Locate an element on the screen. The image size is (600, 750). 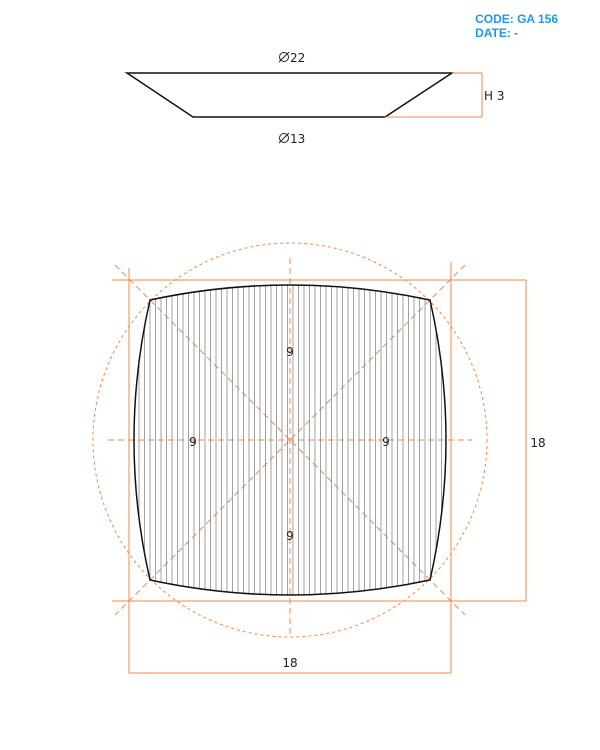
top-diameter-label: 22 is located at coordinates (297, 58).